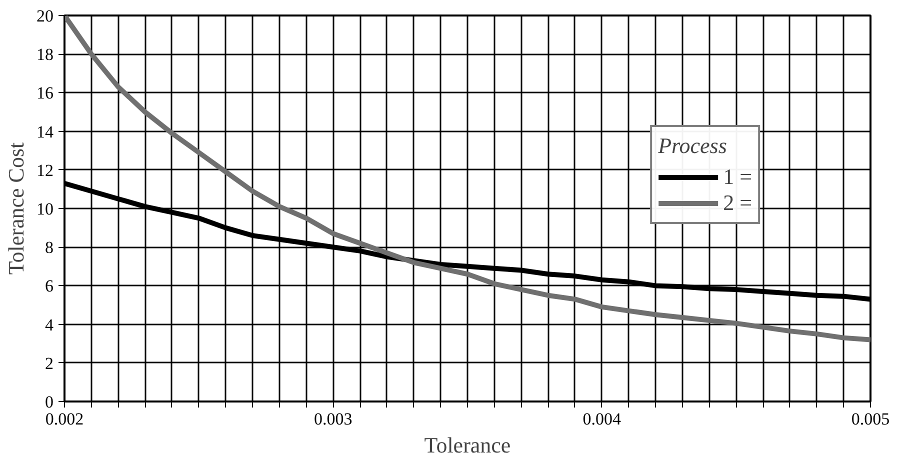 This screenshot has width=907, height=468. What do you see at coordinates (45, 54) in the screenshot?
I see `y-tick-label: 18` at bounding box center [45, 54].